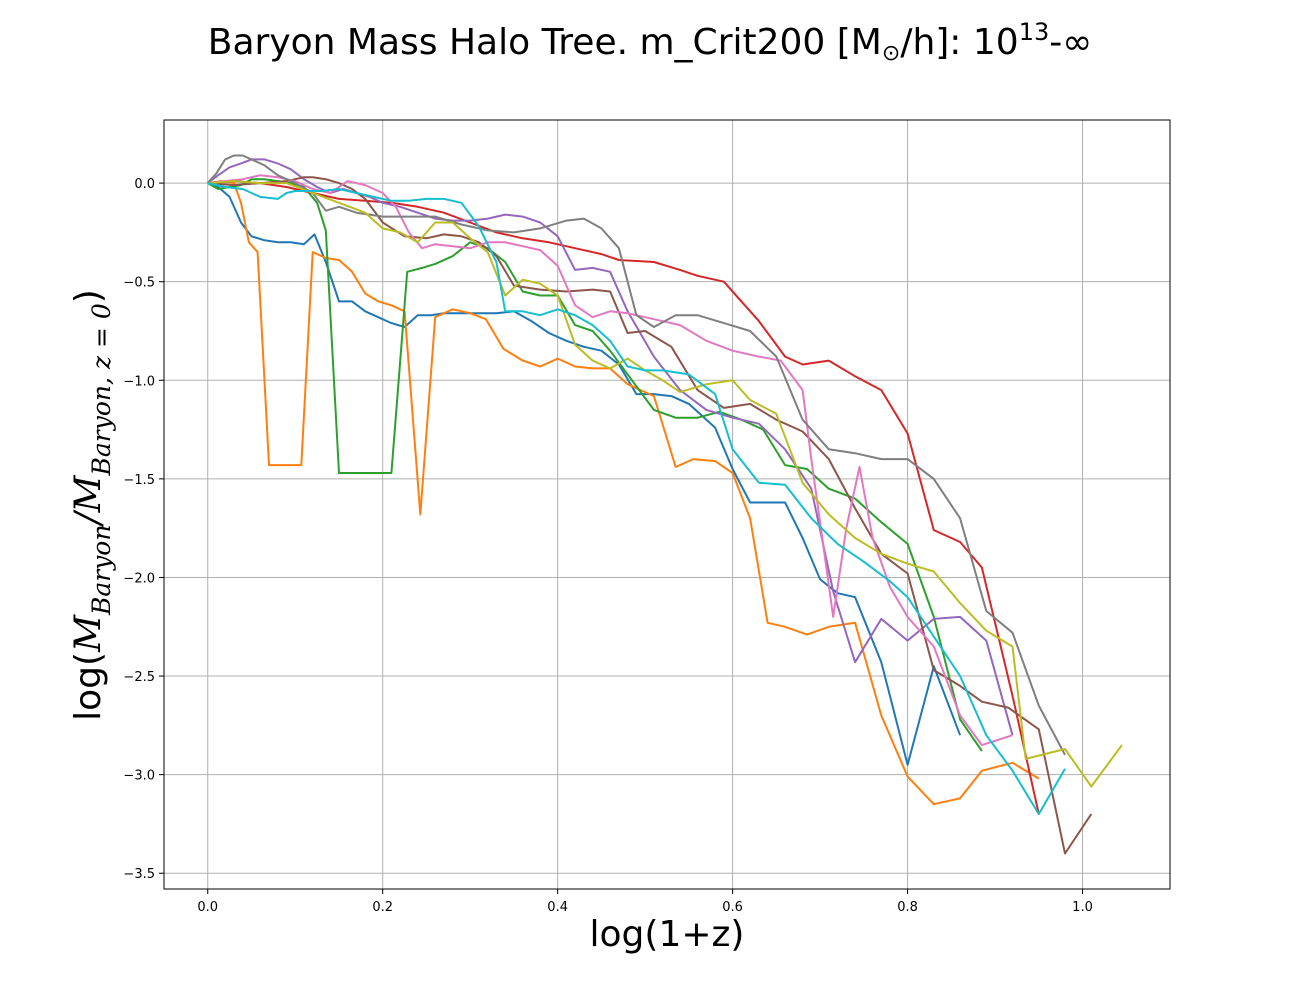 This screenshot has width=1300, height=1000. What do you see at coordinates (139, 283) in the screenshot?
I see `y-tick-label: −0.5` at bounding box center [139, 283].